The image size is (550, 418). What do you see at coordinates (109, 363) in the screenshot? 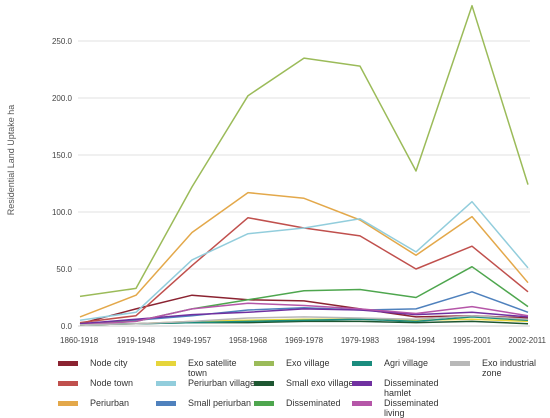
I see `legend-label: Node city` at bounding box center [109, 363].